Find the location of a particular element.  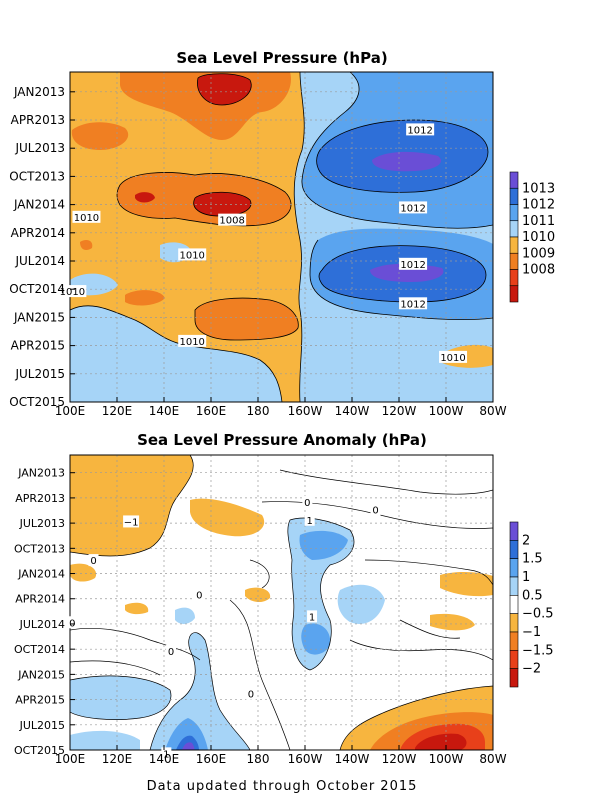

c2-ytick-label: JAN2014 is located at coordinates (41, 574).